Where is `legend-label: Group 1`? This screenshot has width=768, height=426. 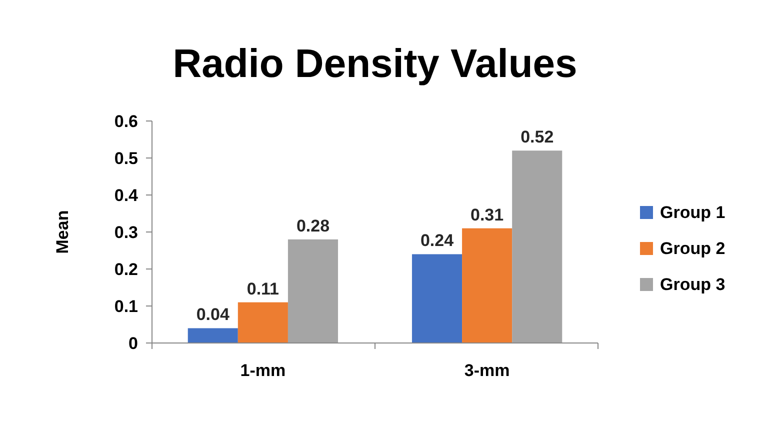 legend-label: Group 1 is located at coordinates (693, 212).